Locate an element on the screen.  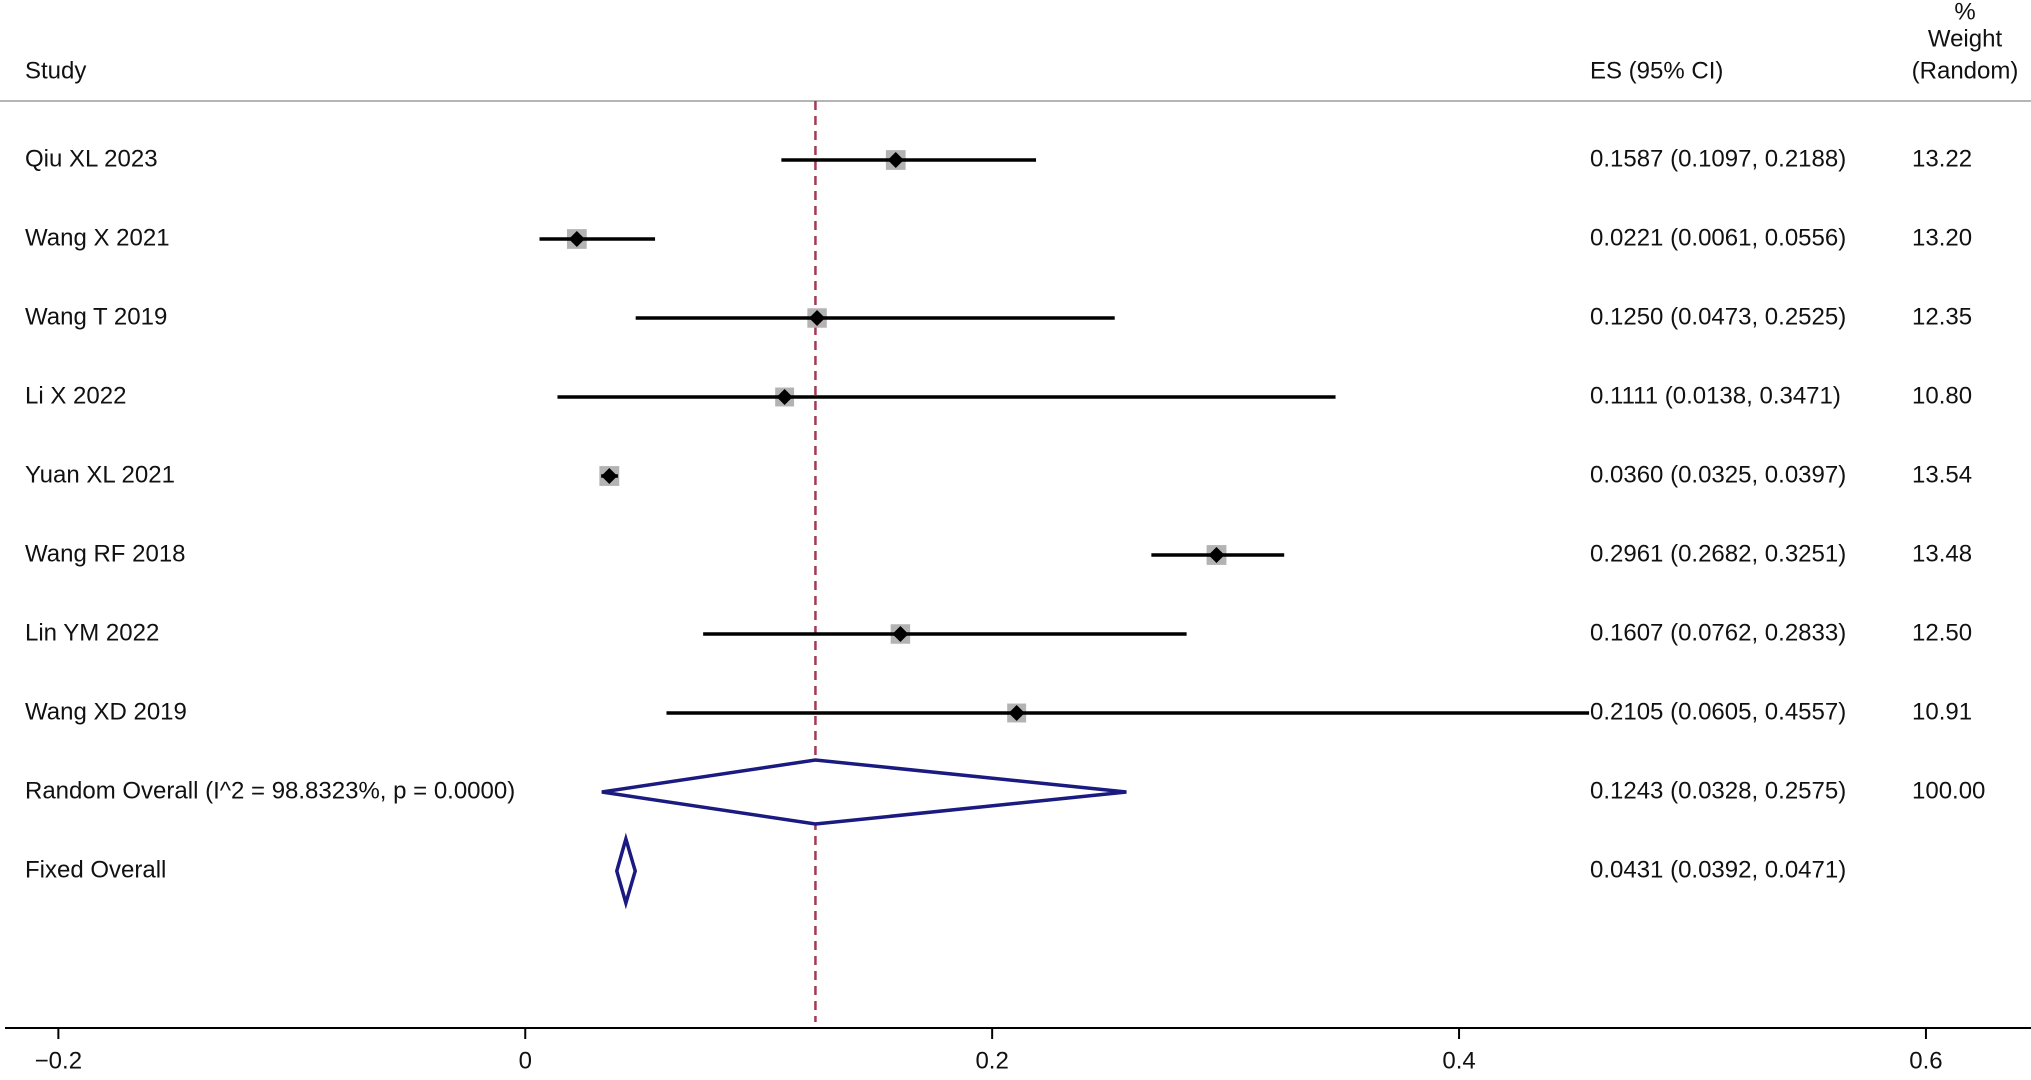
es-ci-text: 0.2105 (0.0605, 0.4557) is located at coordinates (1718, 711).